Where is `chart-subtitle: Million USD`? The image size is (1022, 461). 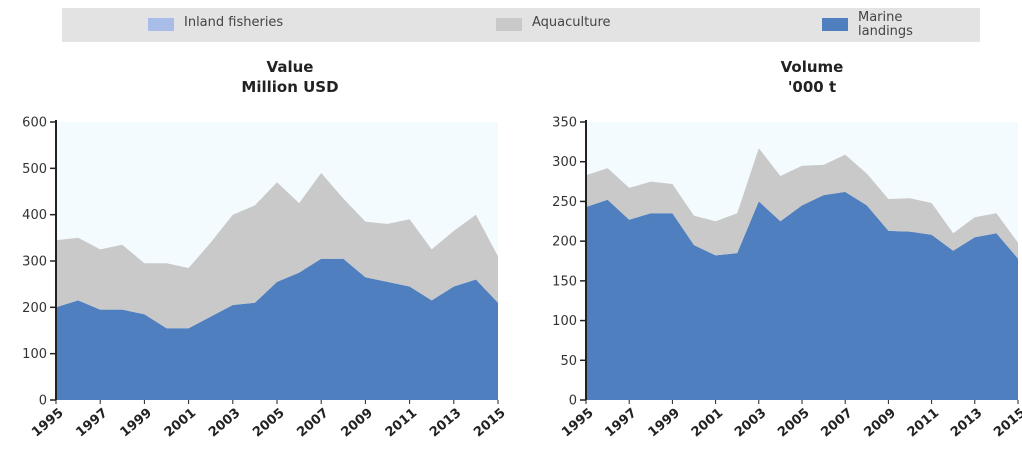 chart-subtitle: Million USD is located at coordinates (289, 87).